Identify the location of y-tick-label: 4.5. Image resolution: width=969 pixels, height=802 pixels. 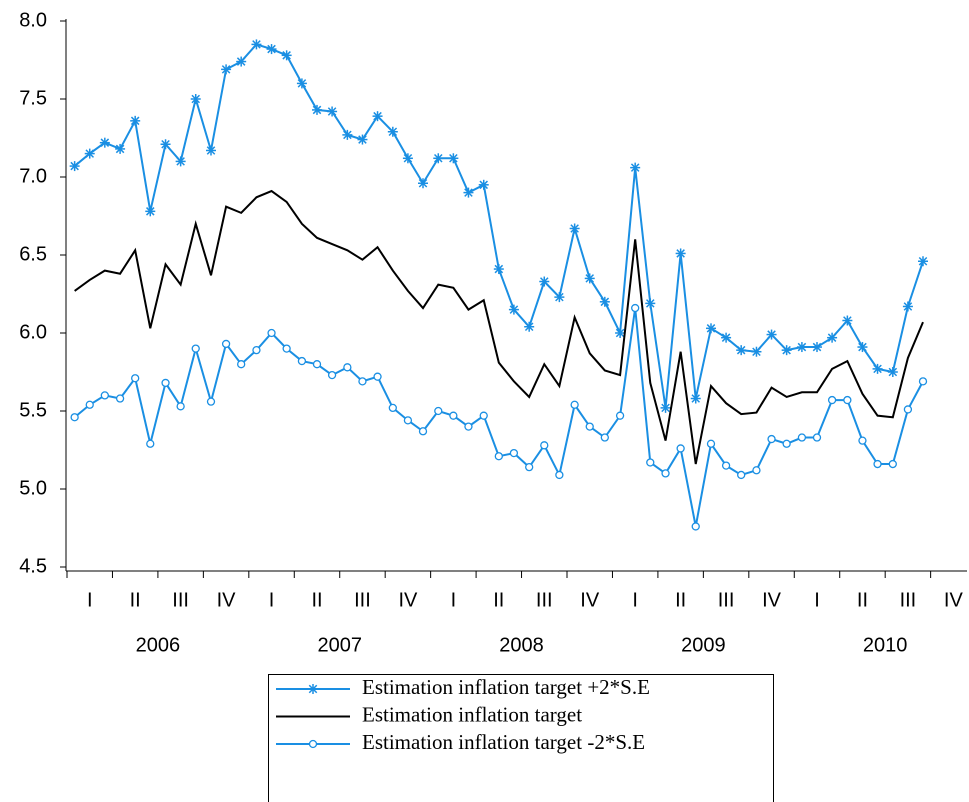
(33, 566).